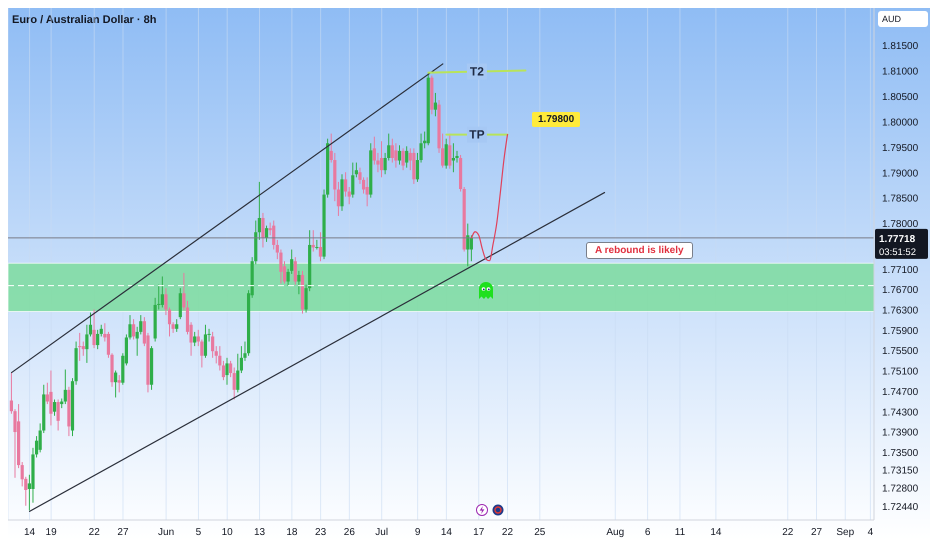 The height and width of the screenshot is (550, 932). What do you see at coordinates (900, 46) in the screenshot?
I see `y-tick-label: 1.81500` at bounding box center [900, 46].